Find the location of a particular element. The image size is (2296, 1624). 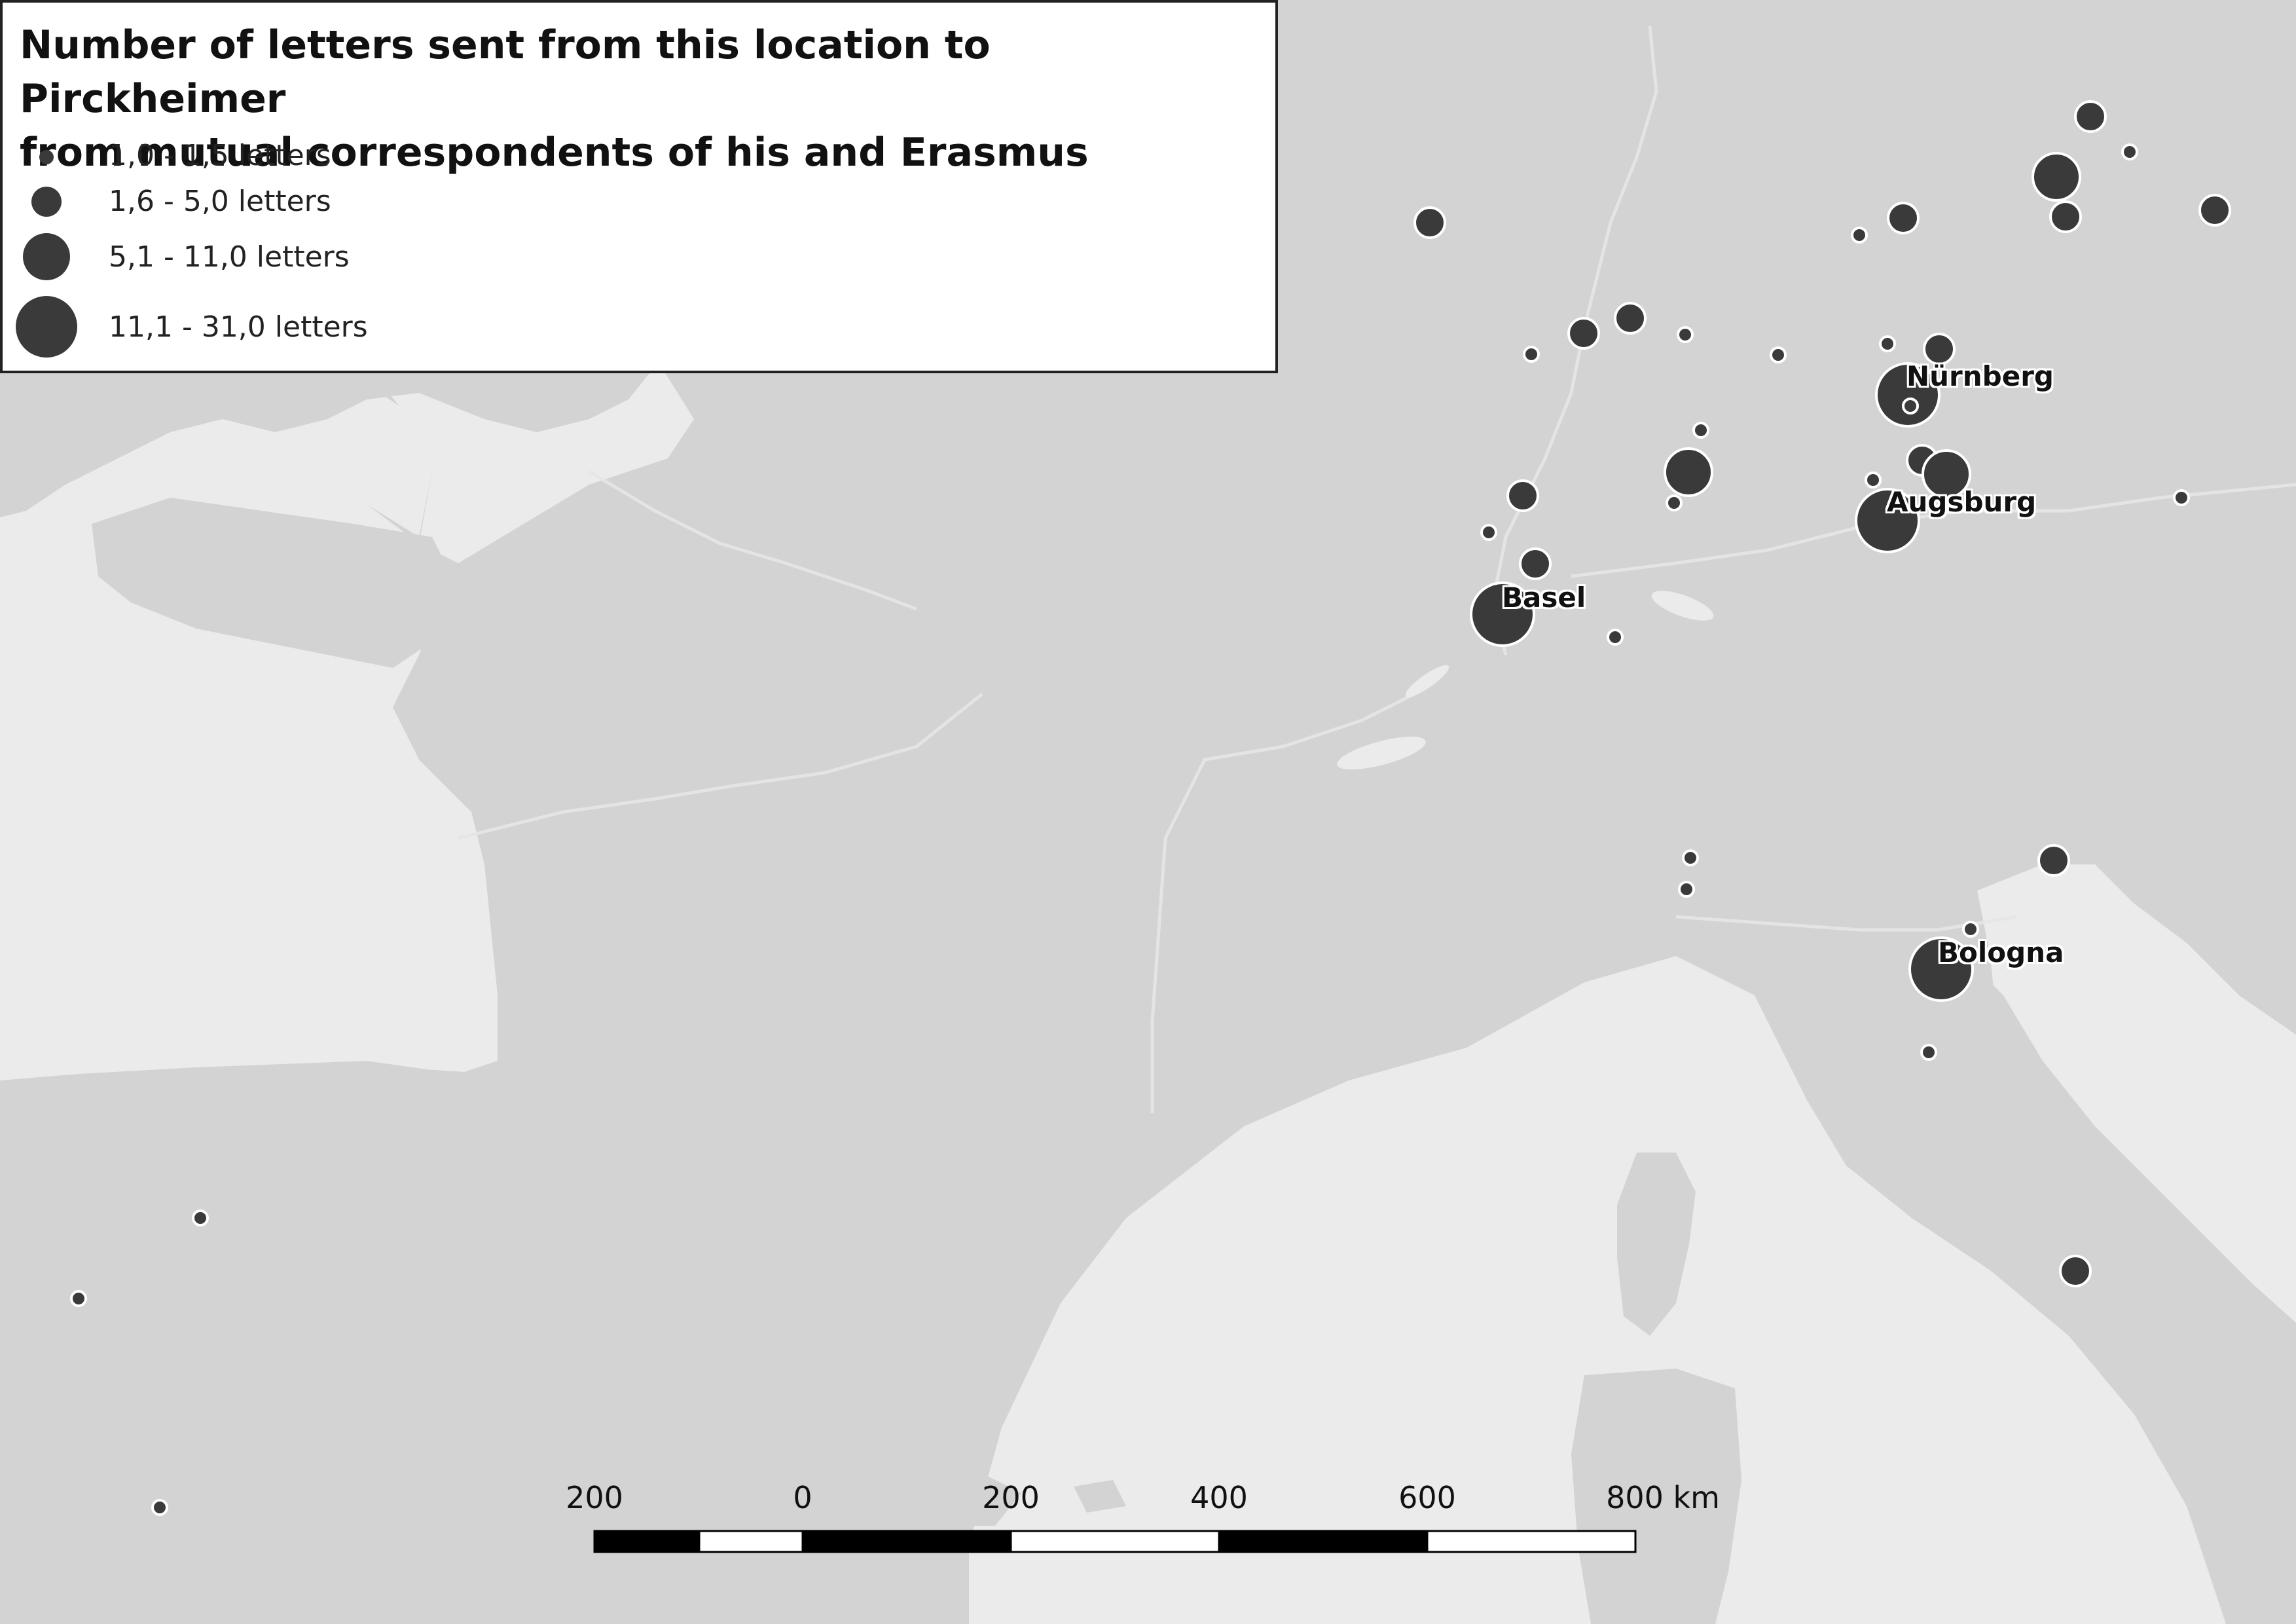

mallorca-island is located at coordinates (969, 1499).